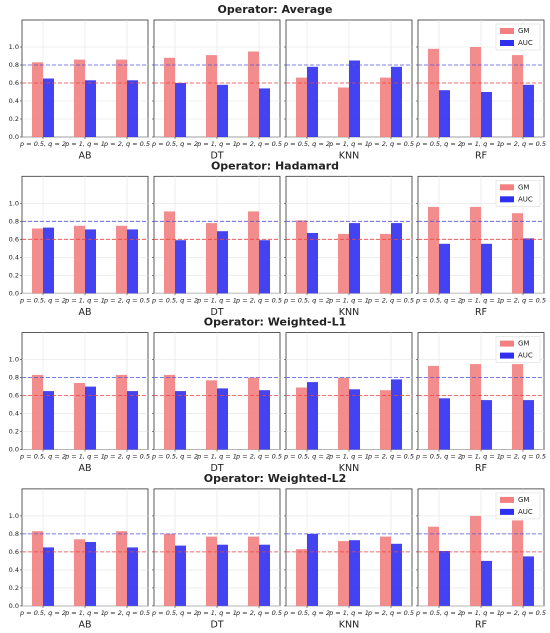 This screenshot has height=633, width=550. Describe the element at coordinates (481, 312) in the screenshot. I see `x-axis-label: RF` at that location.